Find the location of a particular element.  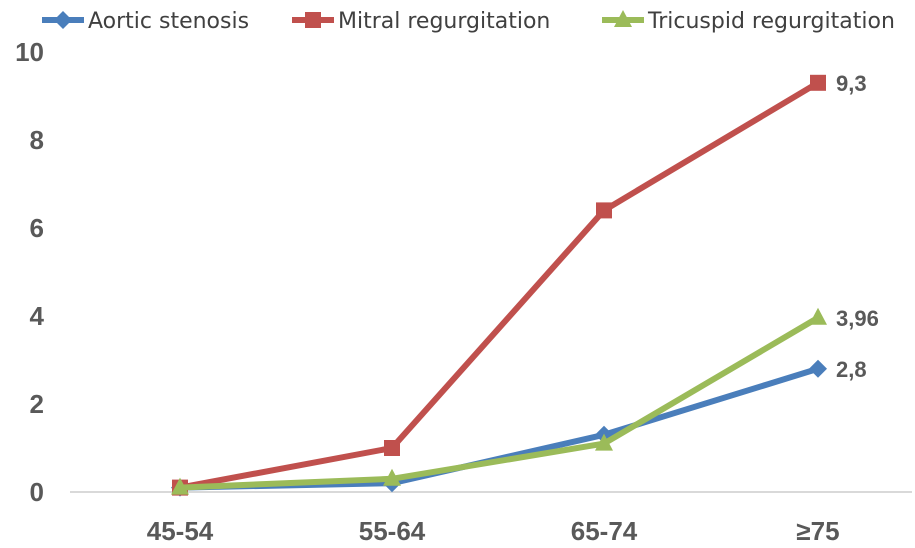

legend-item: Tricuspid regurgitation is located at coordinates (748, 21).